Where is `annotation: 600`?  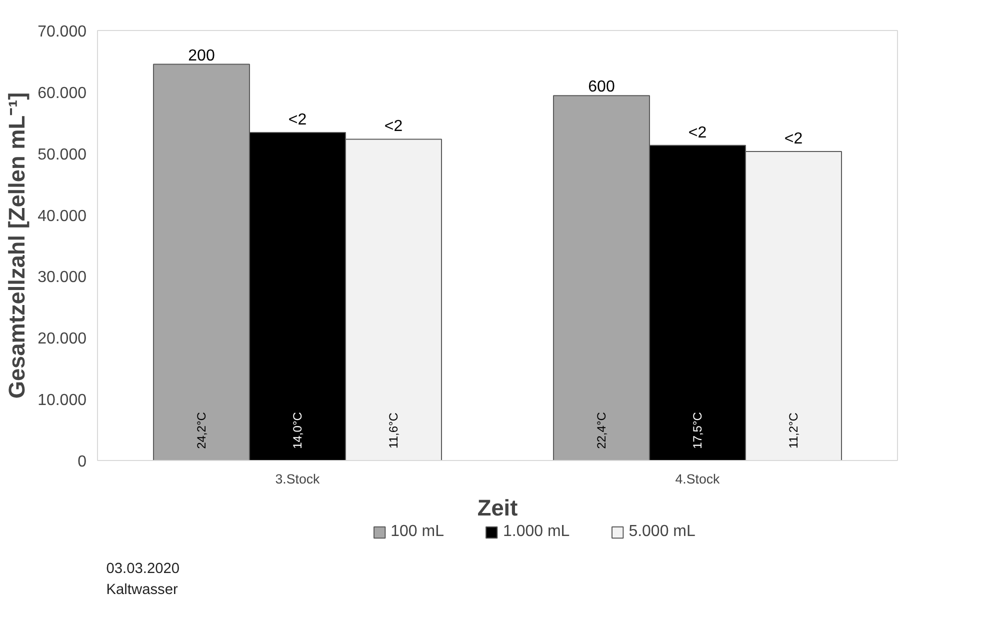
annotation: 600 is located at coordinates (601, 87).